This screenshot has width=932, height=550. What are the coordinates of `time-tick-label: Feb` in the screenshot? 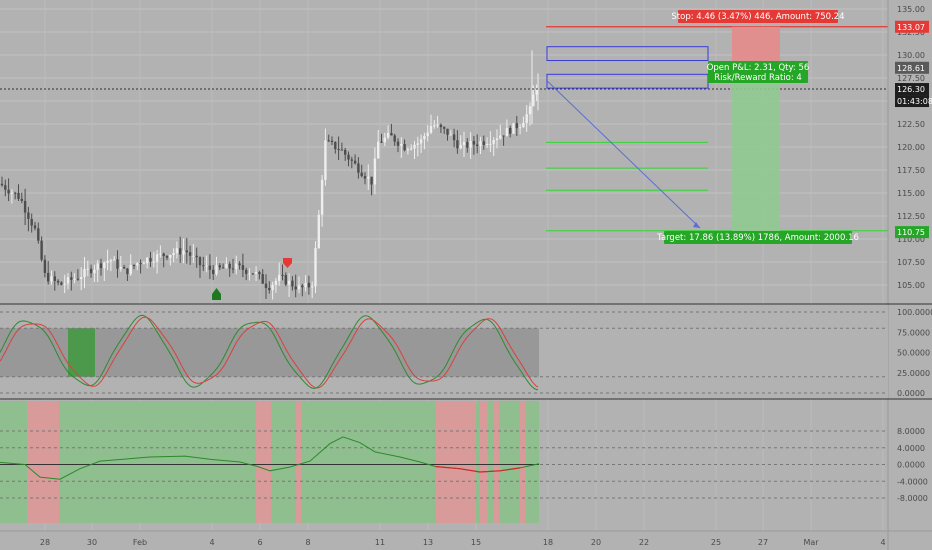 It's located at (140, 542).